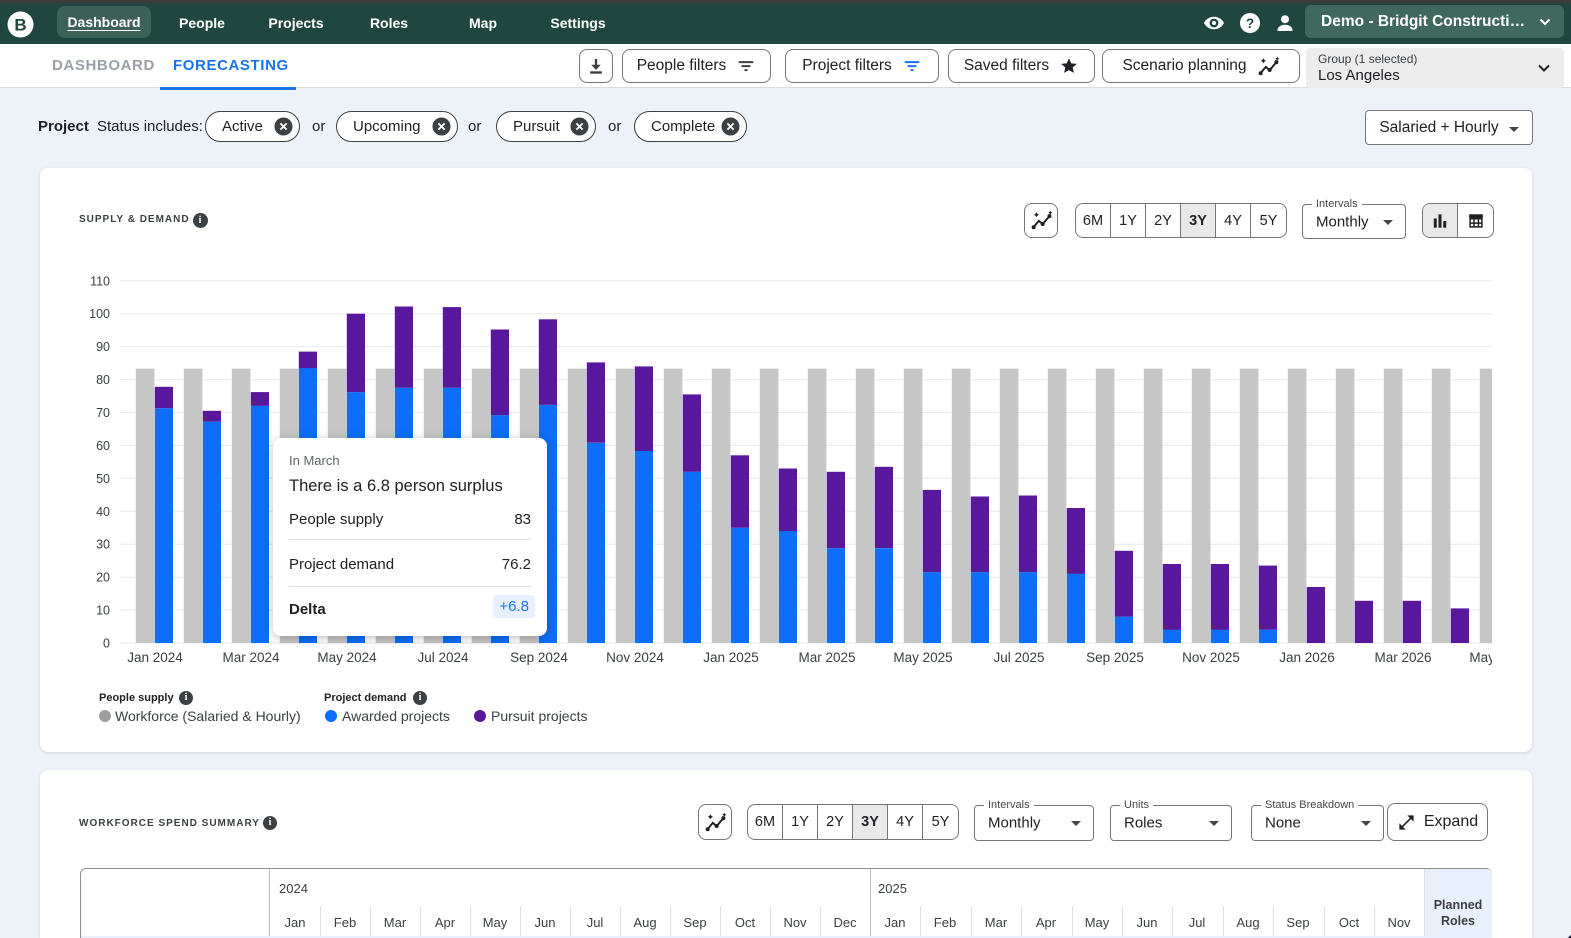  I want to click on svg-text: 80, so click(103, 380).